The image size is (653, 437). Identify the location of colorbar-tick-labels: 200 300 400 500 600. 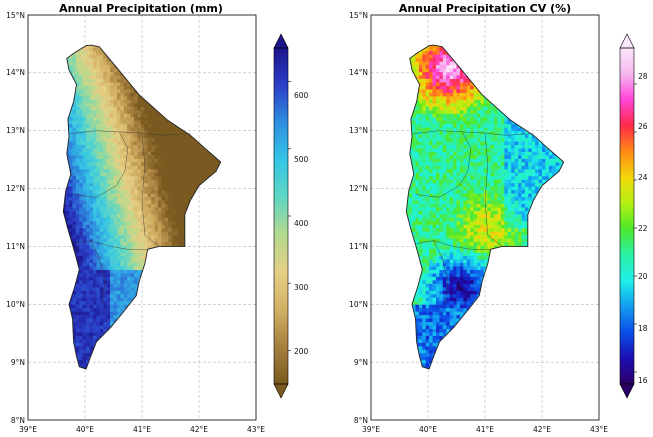
(301, 223).